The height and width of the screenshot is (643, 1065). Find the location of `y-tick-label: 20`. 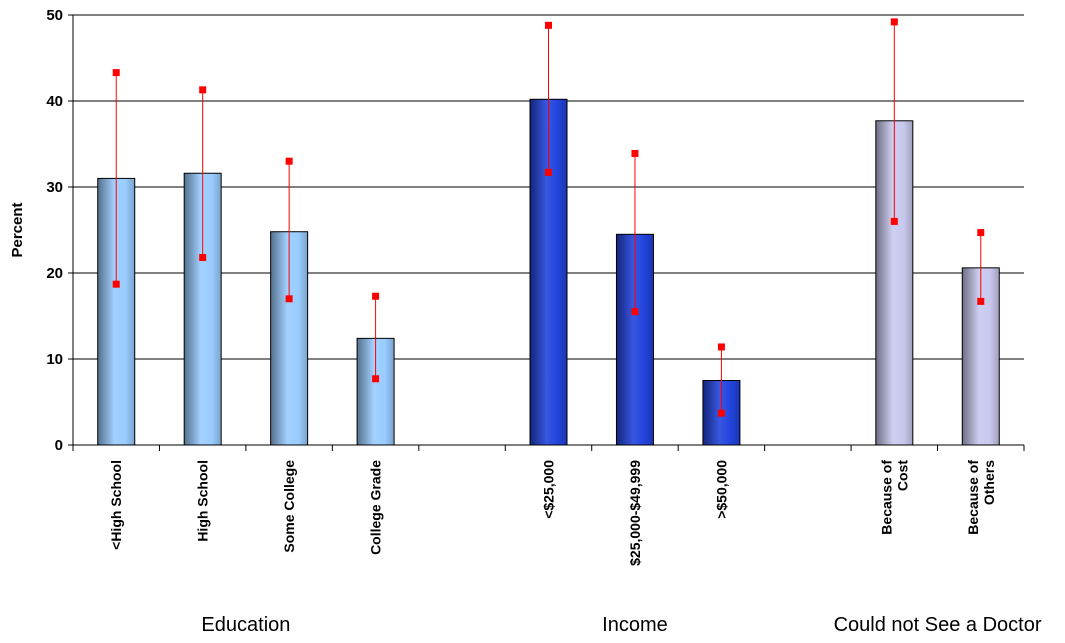

y-tick-label: 20 is located at coordinates (54, 273).